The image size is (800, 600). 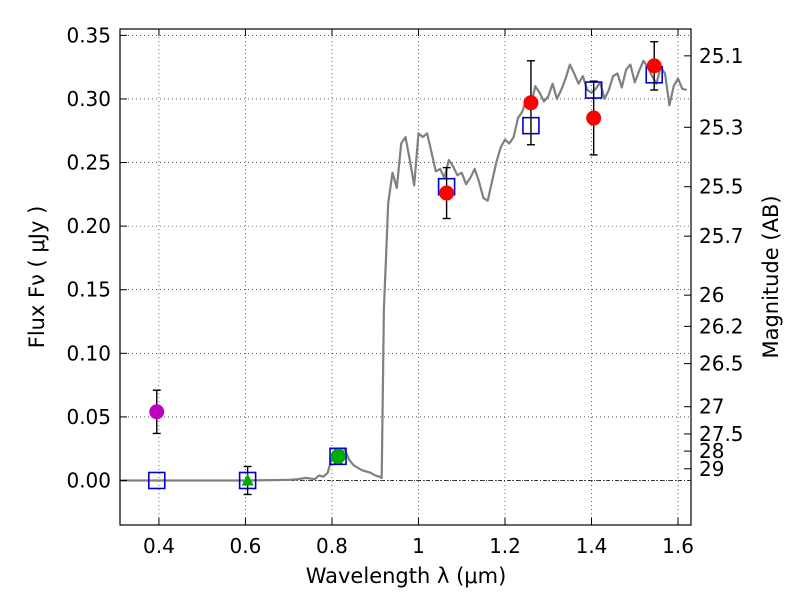 I want to click on x-tick-label: 0.4, so click(x=159, y=546).